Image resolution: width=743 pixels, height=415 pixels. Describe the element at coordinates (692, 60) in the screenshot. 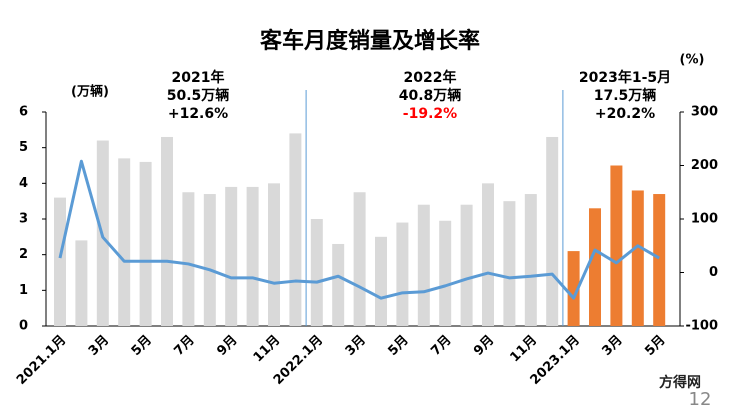

I see `y2-unit: (%)` at that location.